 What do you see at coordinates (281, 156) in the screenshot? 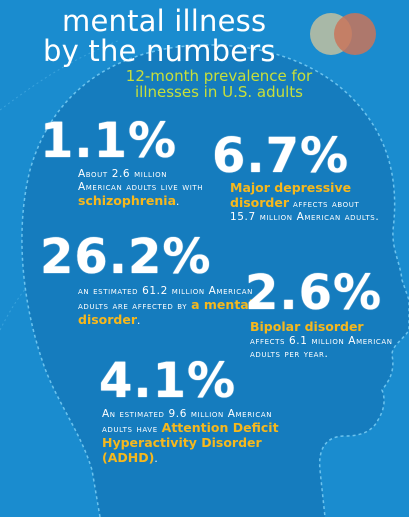
I see `stat-value-depression: 6.7%` at bounding box center [281, 156].